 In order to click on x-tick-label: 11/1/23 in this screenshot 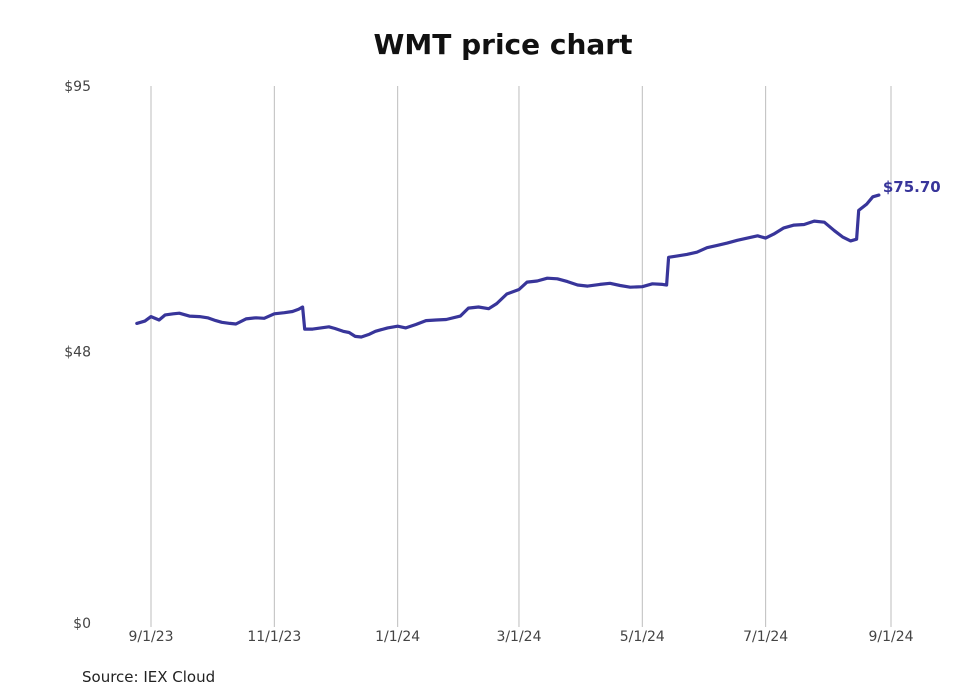, I will do `click(274, 637)`.